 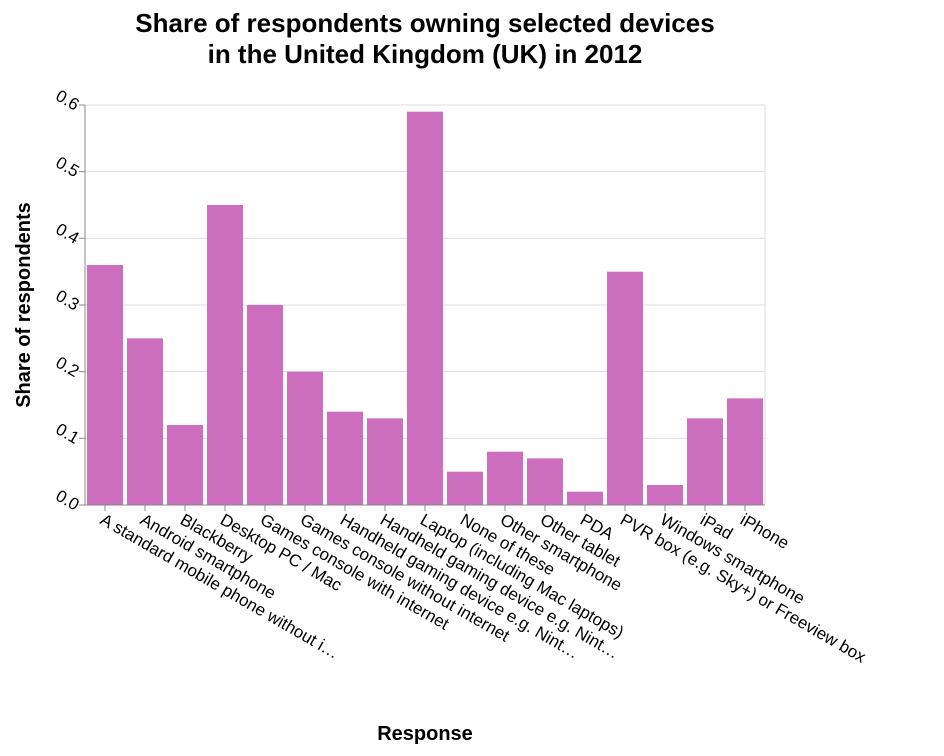 I want to click on chart-title-line-2: in the United Kingdom (UK) in 2012, so click(x=425, y=54).